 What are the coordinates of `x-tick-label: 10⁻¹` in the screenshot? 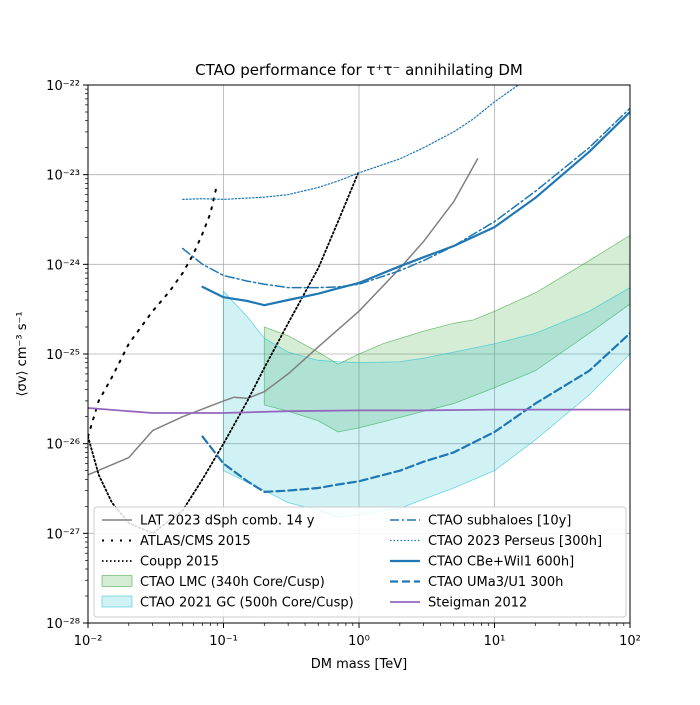 It's located at (223, 641).